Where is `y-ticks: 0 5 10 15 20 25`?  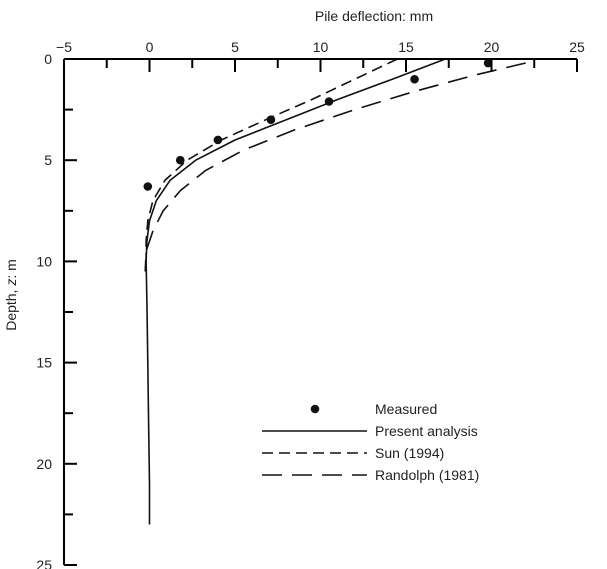 y-ticks: 0 5 10 15 20 25 is located at coordinates (56, 310).